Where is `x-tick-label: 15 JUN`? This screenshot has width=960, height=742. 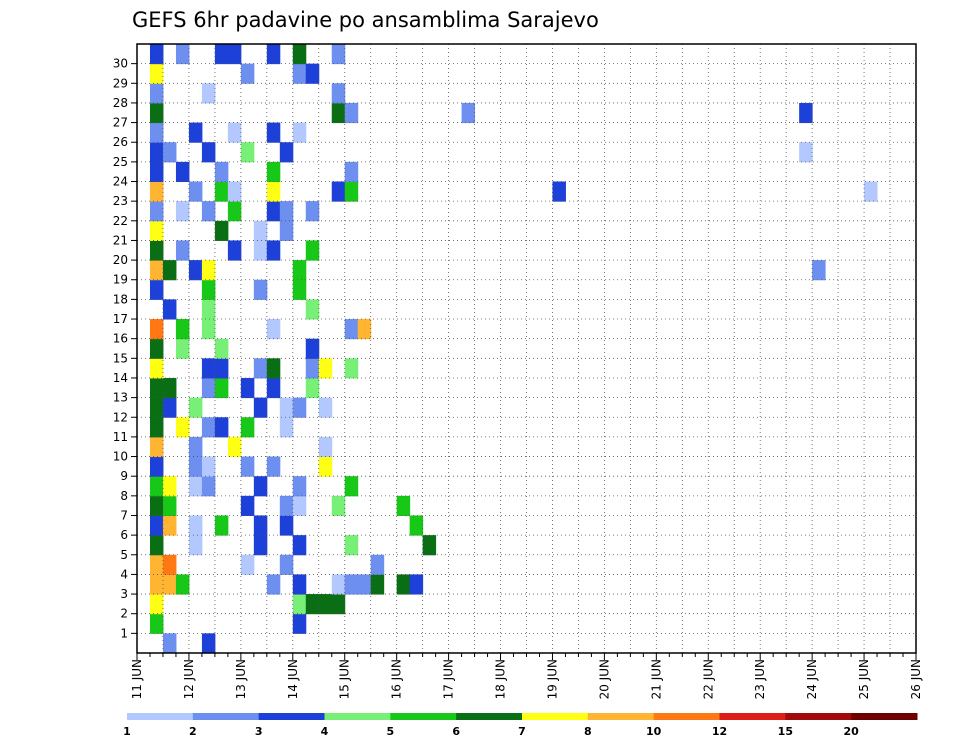
x-tick-label: 15 JUN is located at coordinates (345, 679).